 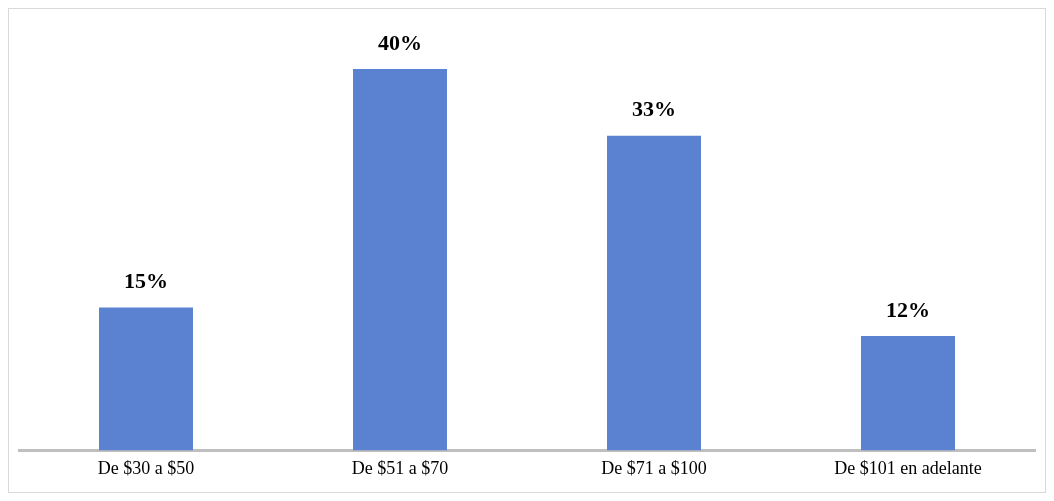 What do you see at coordinates (654, 109) in the screenshot?
I see `data-label: 33%` at bounding box center [654, 109].